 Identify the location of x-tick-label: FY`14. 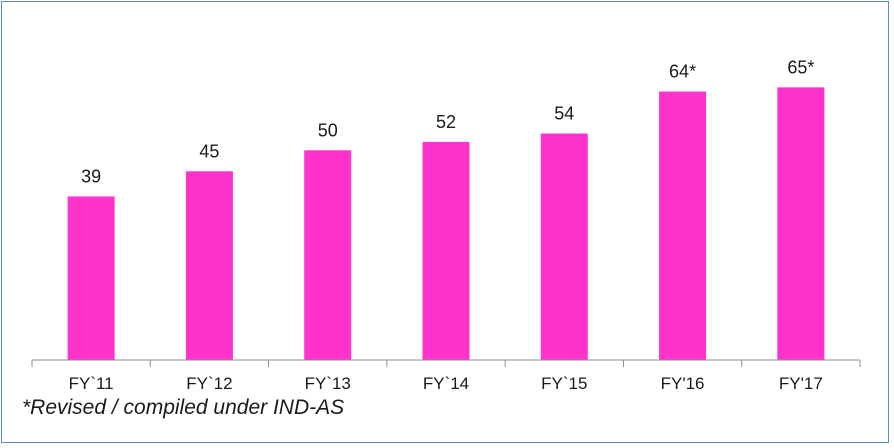
(446, 383).